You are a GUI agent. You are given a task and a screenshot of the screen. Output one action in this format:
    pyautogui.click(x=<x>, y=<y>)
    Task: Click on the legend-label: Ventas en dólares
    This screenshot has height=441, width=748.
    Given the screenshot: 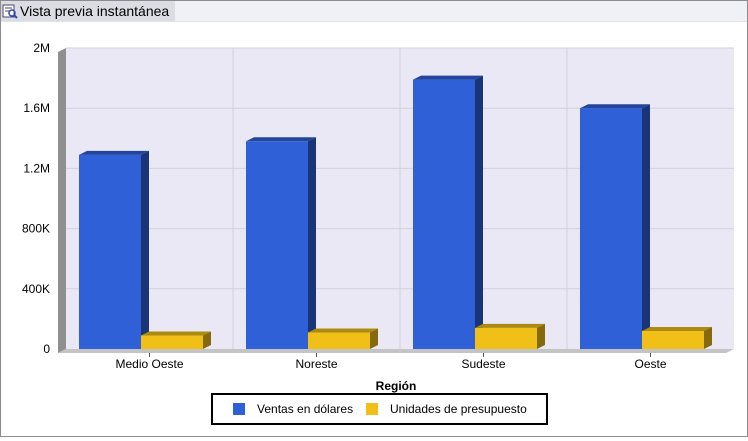 What is the action you would take?
    pyautogui.click(x=305, y=409)
    